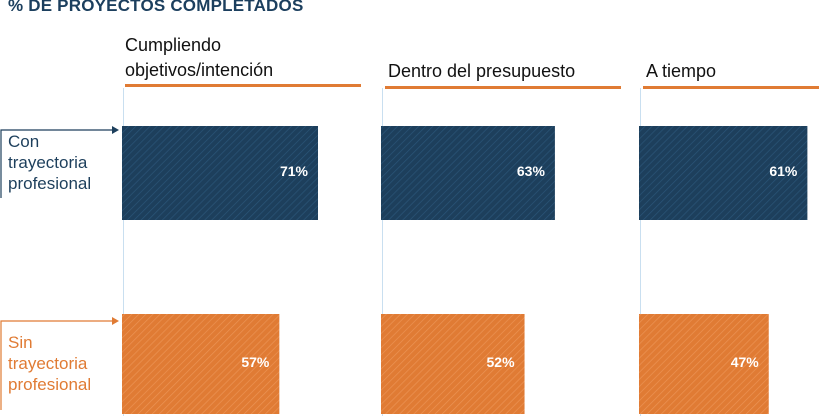 The height and width of the screenshot is (416, 824). Describe the element at coordinates (243, 85) in the screenshot. I see `panel-rule-objetivos` at that location.